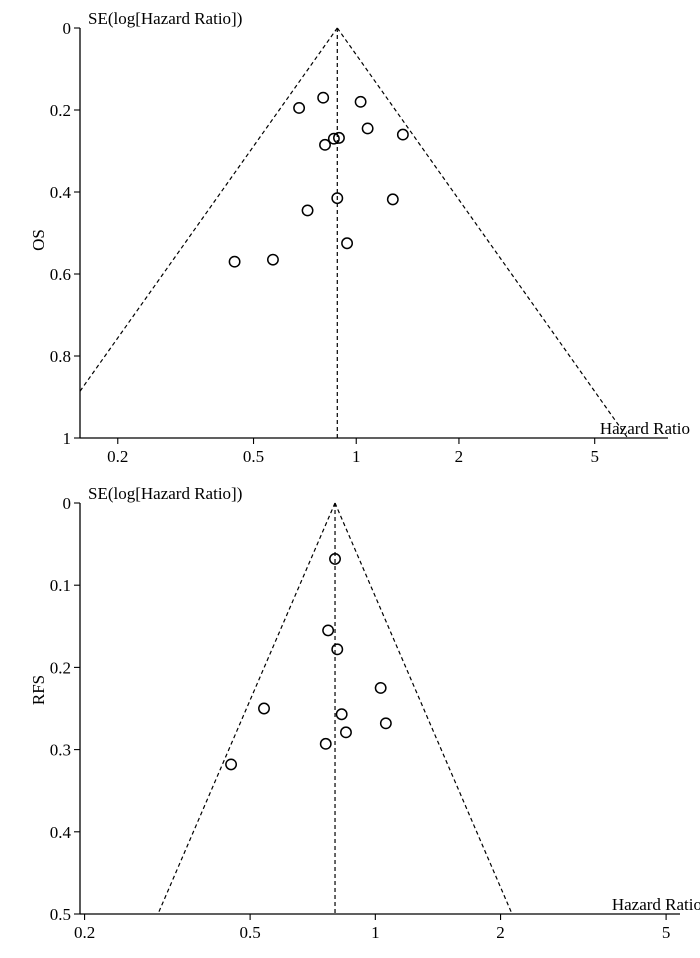 This screenshot has height=958, width=700. I want to click on y-tick-label: 0.3, so click(60, 750).